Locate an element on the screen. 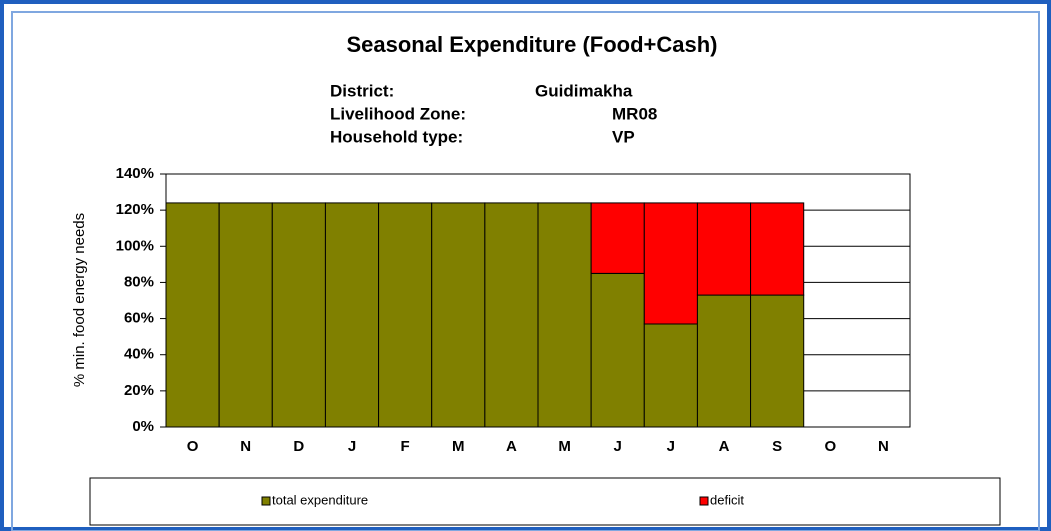  legend is located at coordinates (545, 501).